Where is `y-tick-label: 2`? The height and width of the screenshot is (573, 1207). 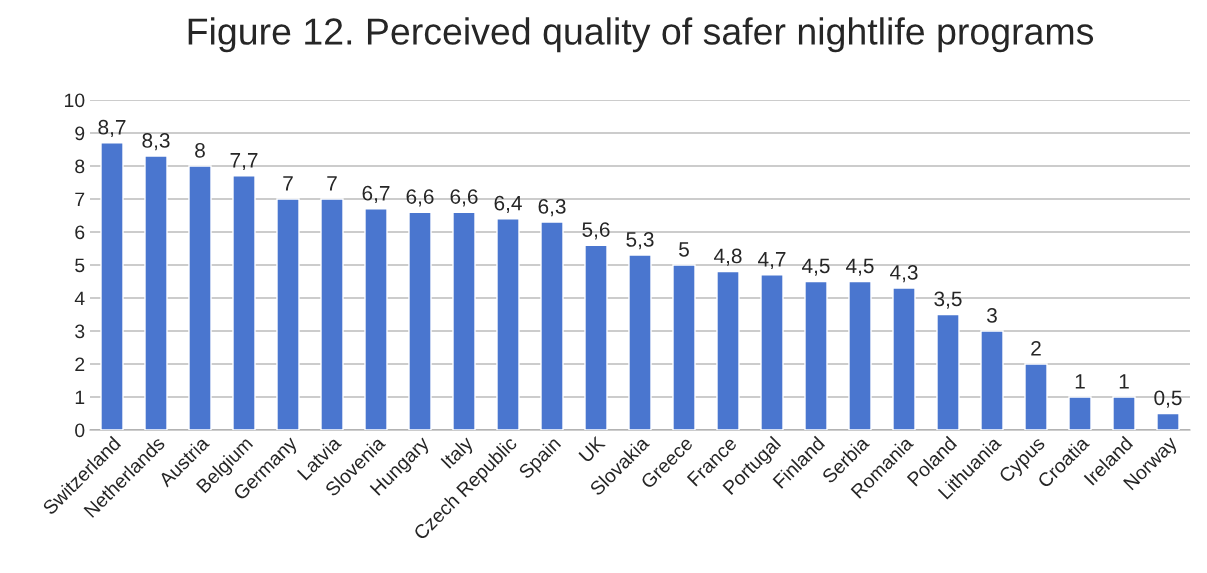
y-tick-label: 2 is located at coordinates (80, 364).